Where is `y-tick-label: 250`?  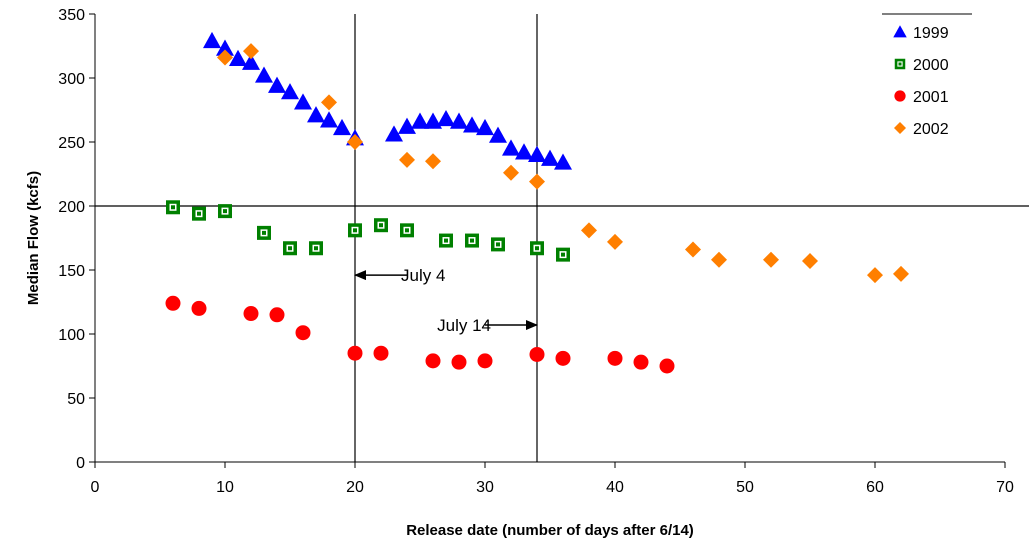
y-tick-label: 250 is located at coordinates (71, 143).